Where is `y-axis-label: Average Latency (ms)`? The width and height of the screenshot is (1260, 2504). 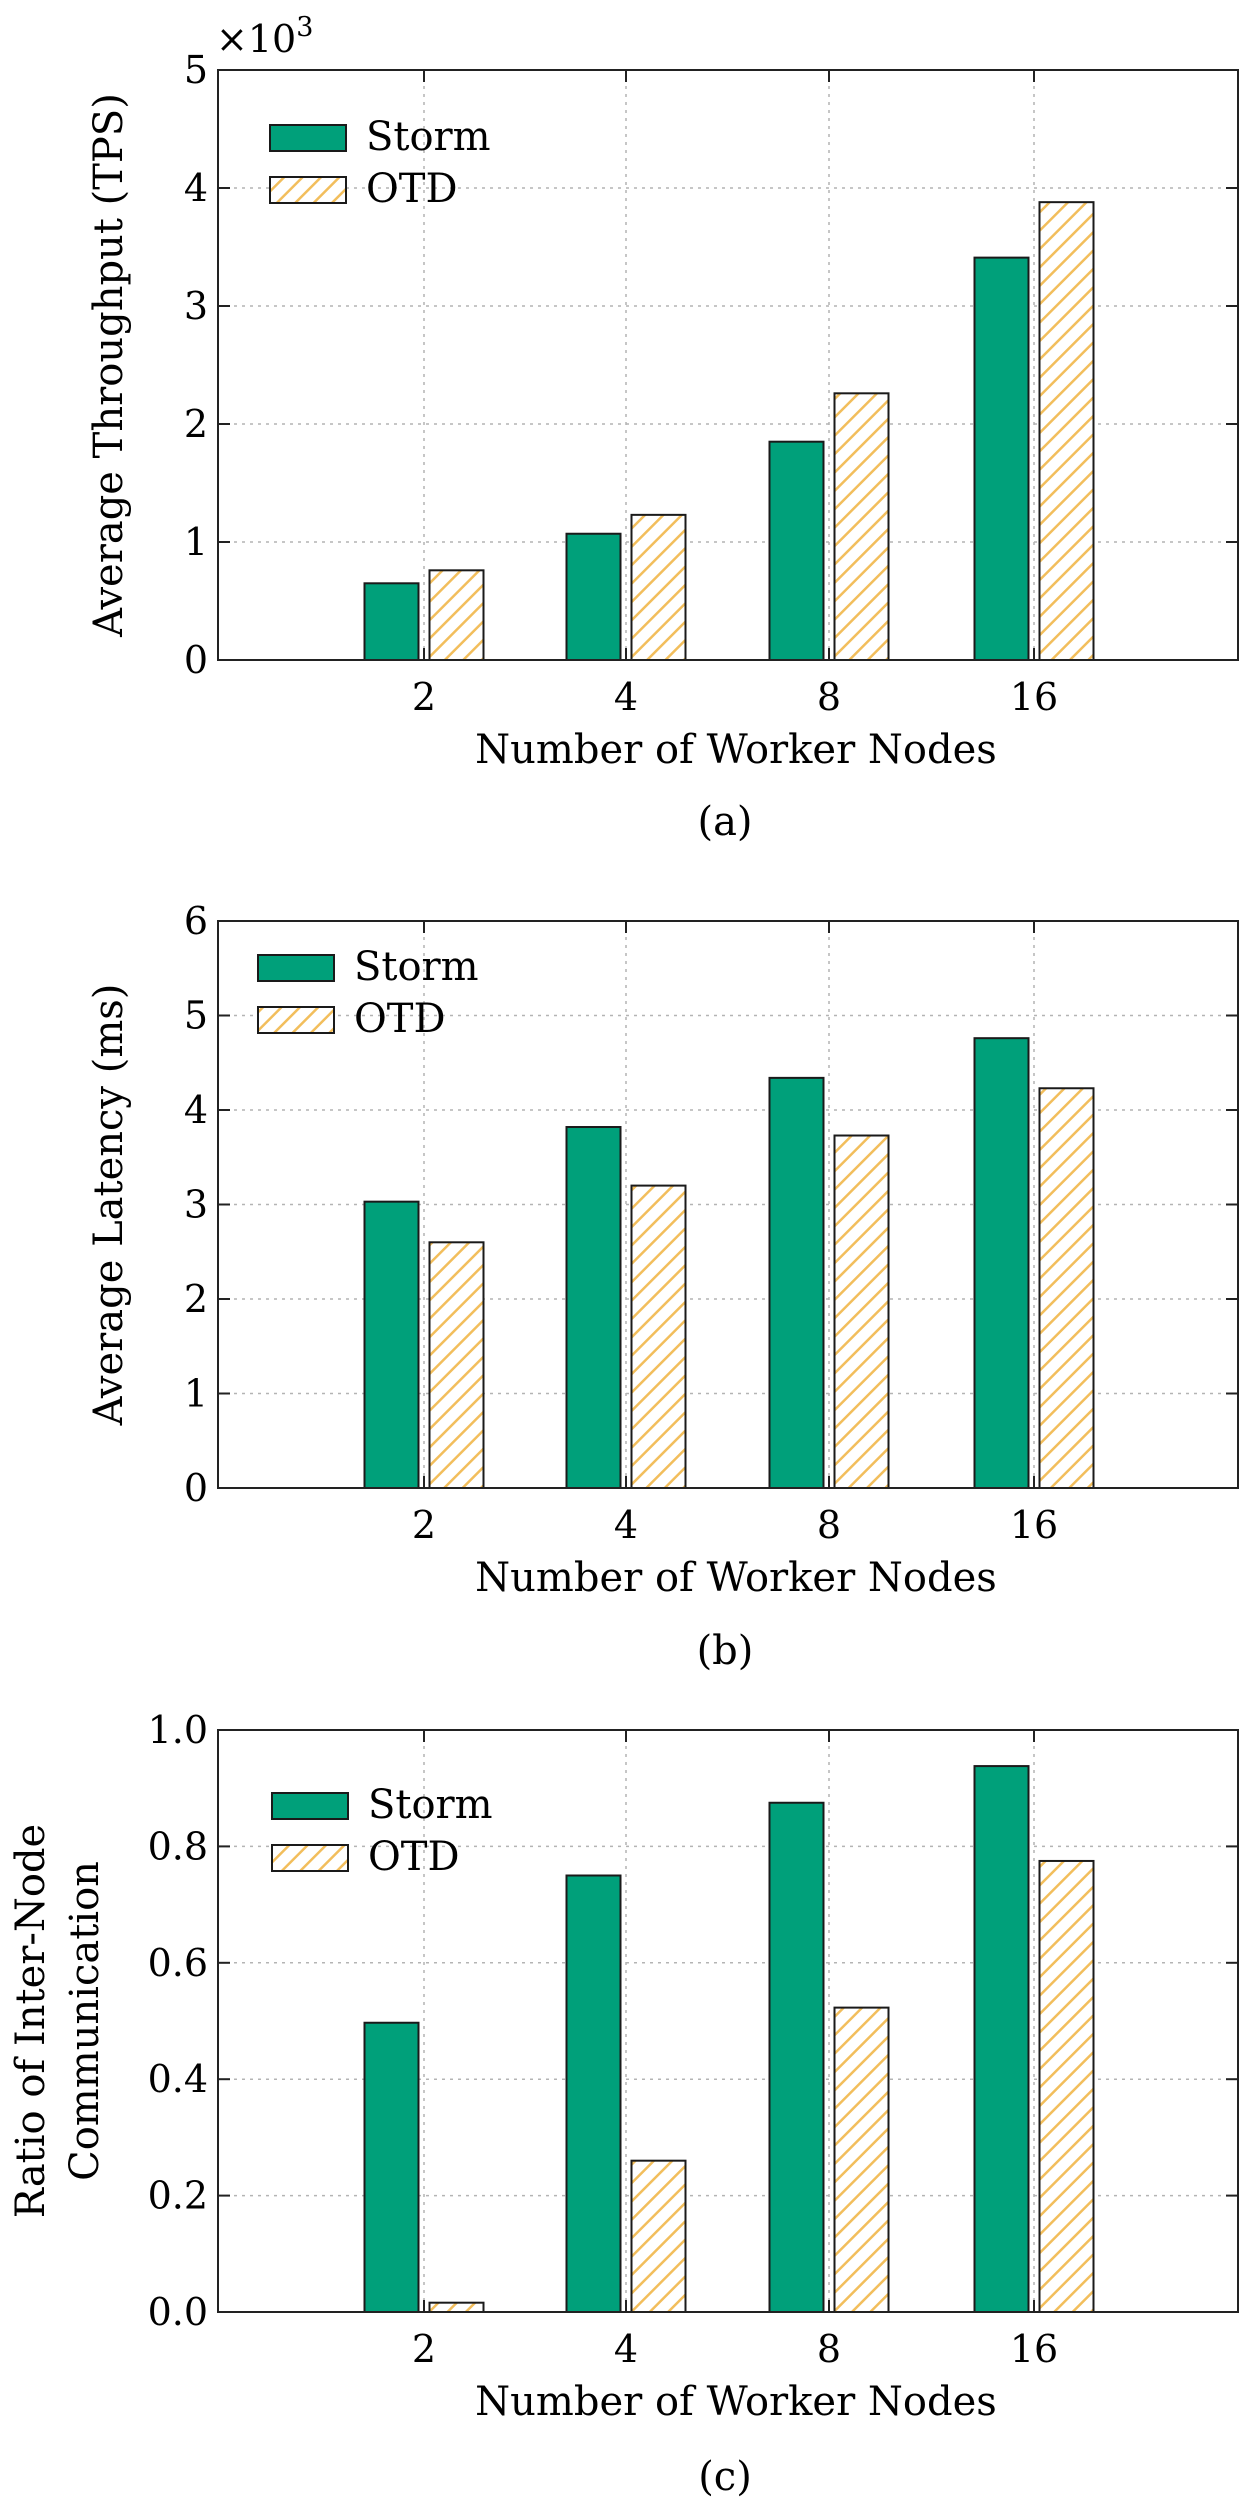 y-axis-label: Average Latency (ms) is located at coordinates (109, 1205).